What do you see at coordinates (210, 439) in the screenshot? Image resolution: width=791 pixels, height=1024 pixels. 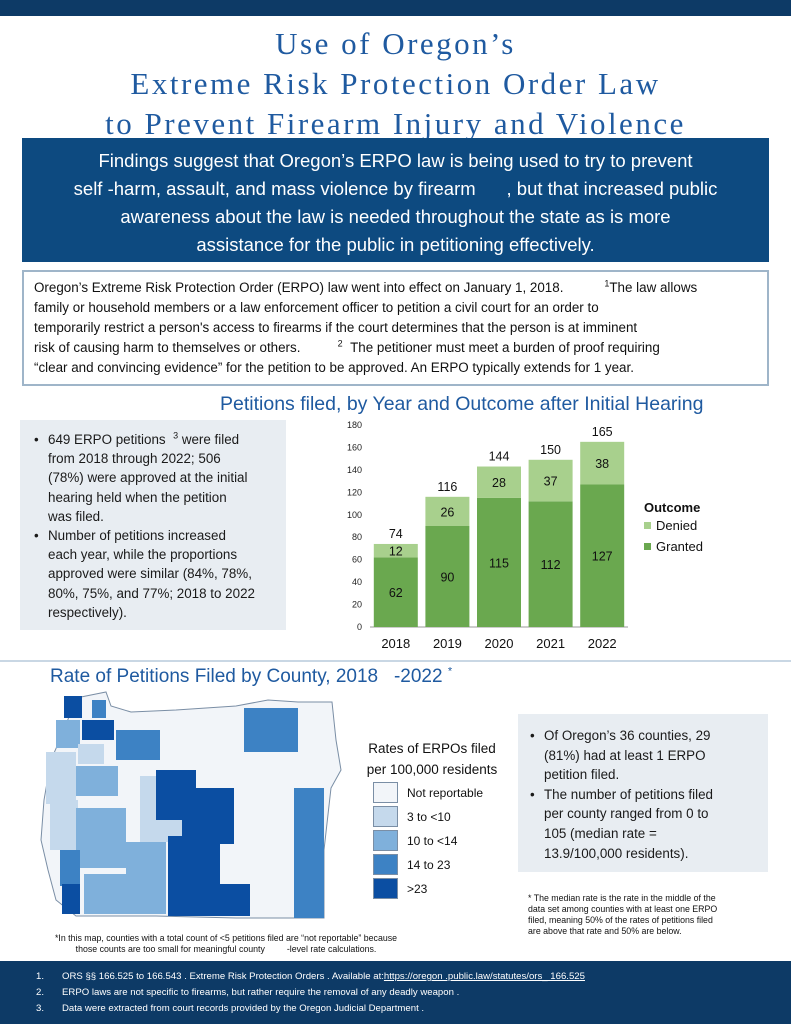 I see `bullet-text: were filed` at bounding box center [210, 439].